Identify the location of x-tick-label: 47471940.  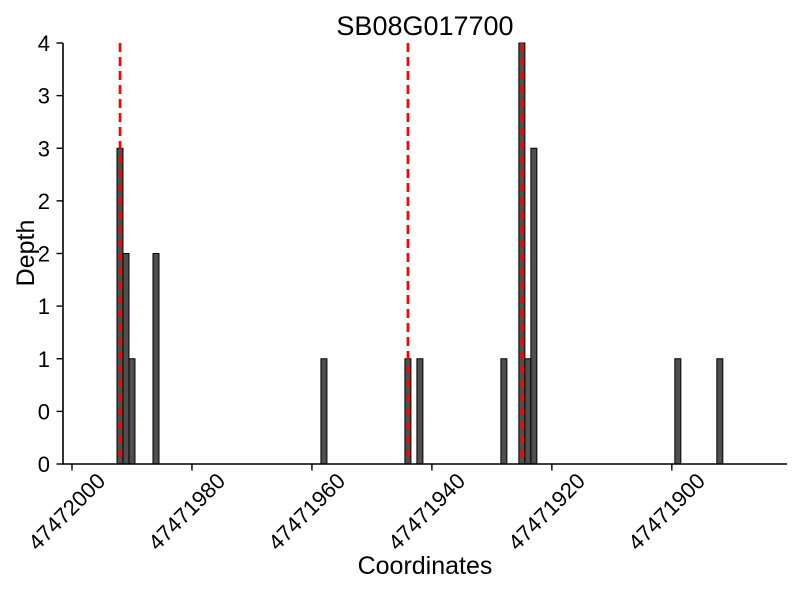
(426, 511).